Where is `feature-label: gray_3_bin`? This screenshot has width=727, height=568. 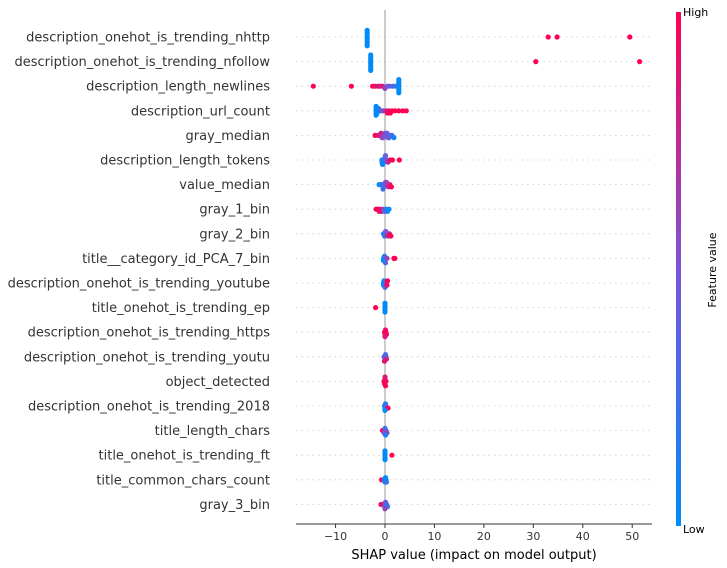 feature-label: gray_3_bin is located at coordinates (234, 505).